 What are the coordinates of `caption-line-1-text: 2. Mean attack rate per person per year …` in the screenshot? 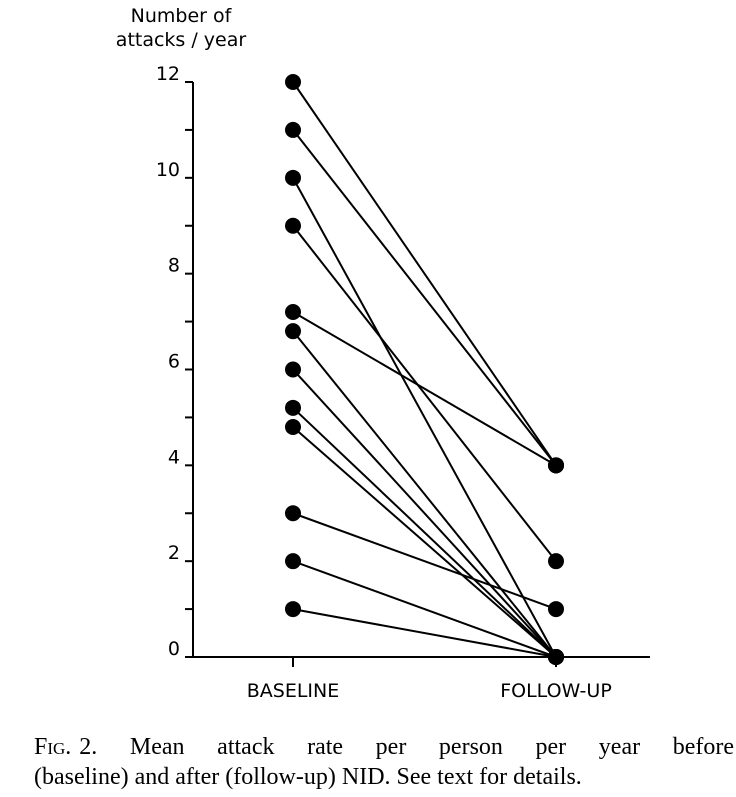 It's located at (406, 747).